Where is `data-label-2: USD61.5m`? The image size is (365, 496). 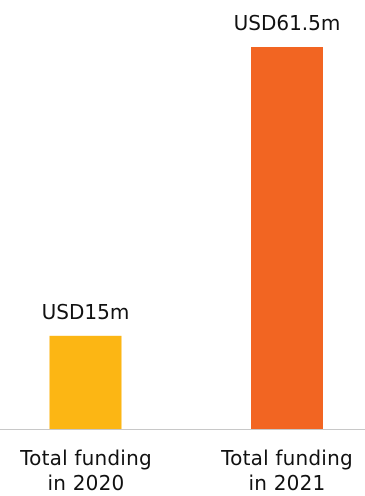 data-label-2: USD61.5m is located at coordinates (287, 23).